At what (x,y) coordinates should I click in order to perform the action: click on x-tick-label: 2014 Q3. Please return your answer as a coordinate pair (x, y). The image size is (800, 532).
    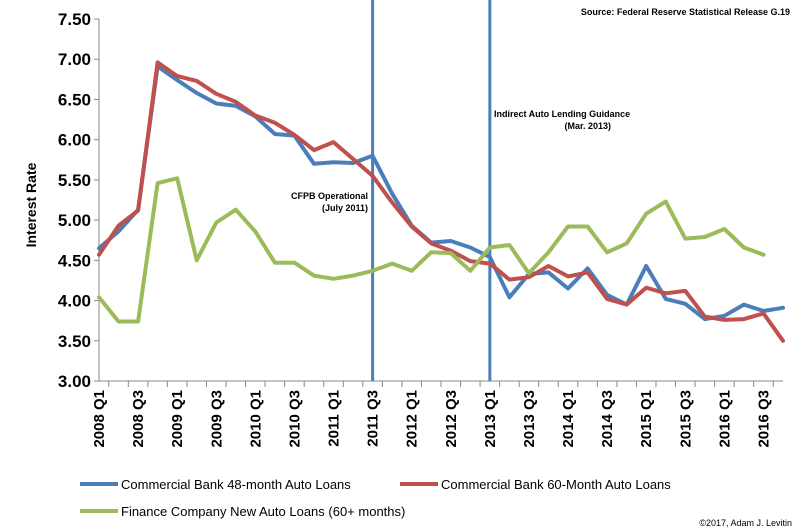
    Looking at the image, I should click on (607, 419).